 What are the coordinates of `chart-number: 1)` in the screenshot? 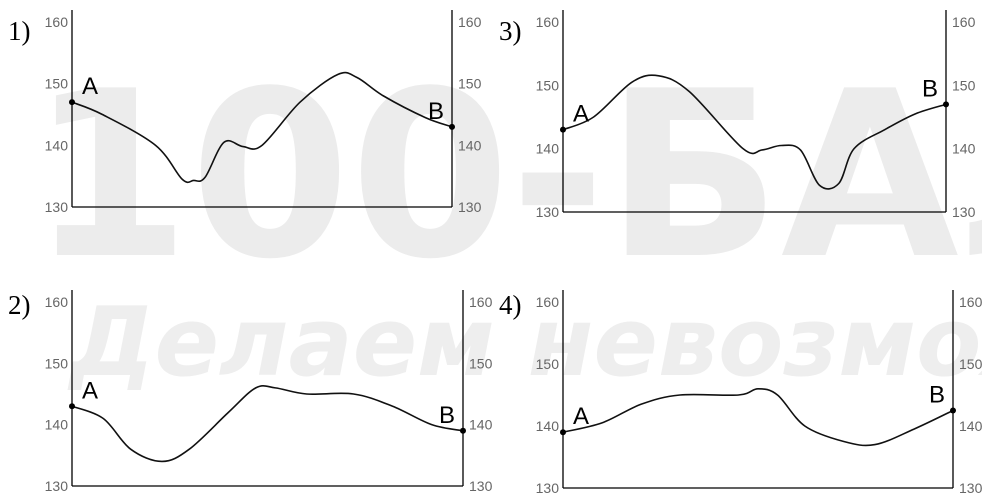 It's located at (19, 31).